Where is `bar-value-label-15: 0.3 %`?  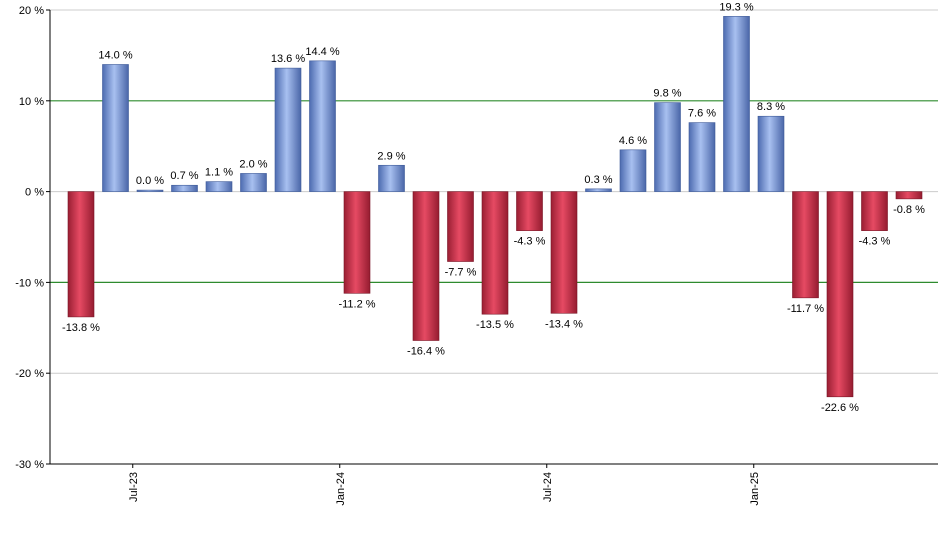 bar-value-label-15: 0.3 % is located at coordinates (598, 180).